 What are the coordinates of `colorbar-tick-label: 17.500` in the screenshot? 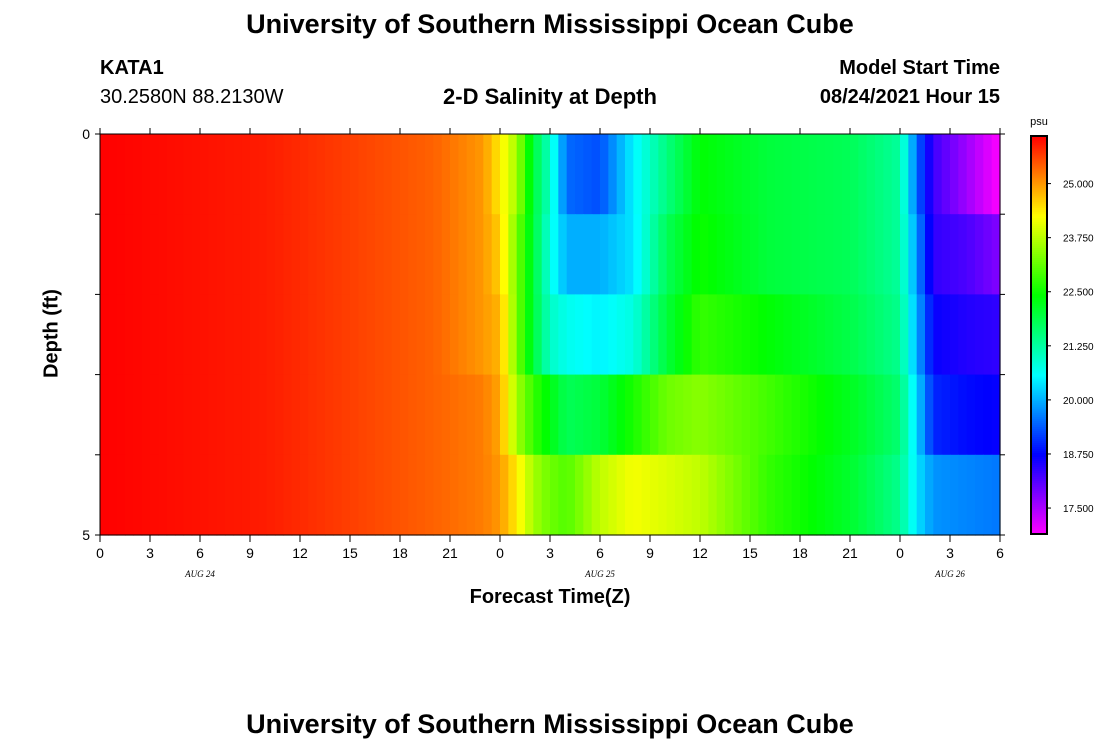 It's located at (1078, 509).